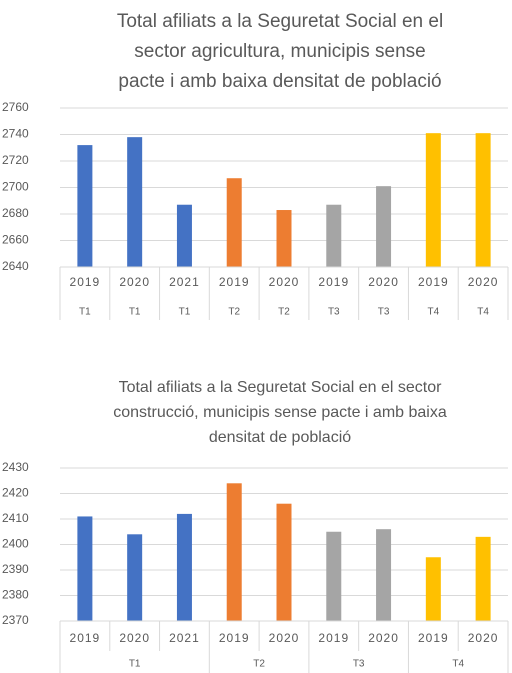 Image resolution: width=512 pixels, height=673 pixels. Describe the element at coordinates (15, 187) in the screenshot. I see `y-tick-label: 2700` at that location.